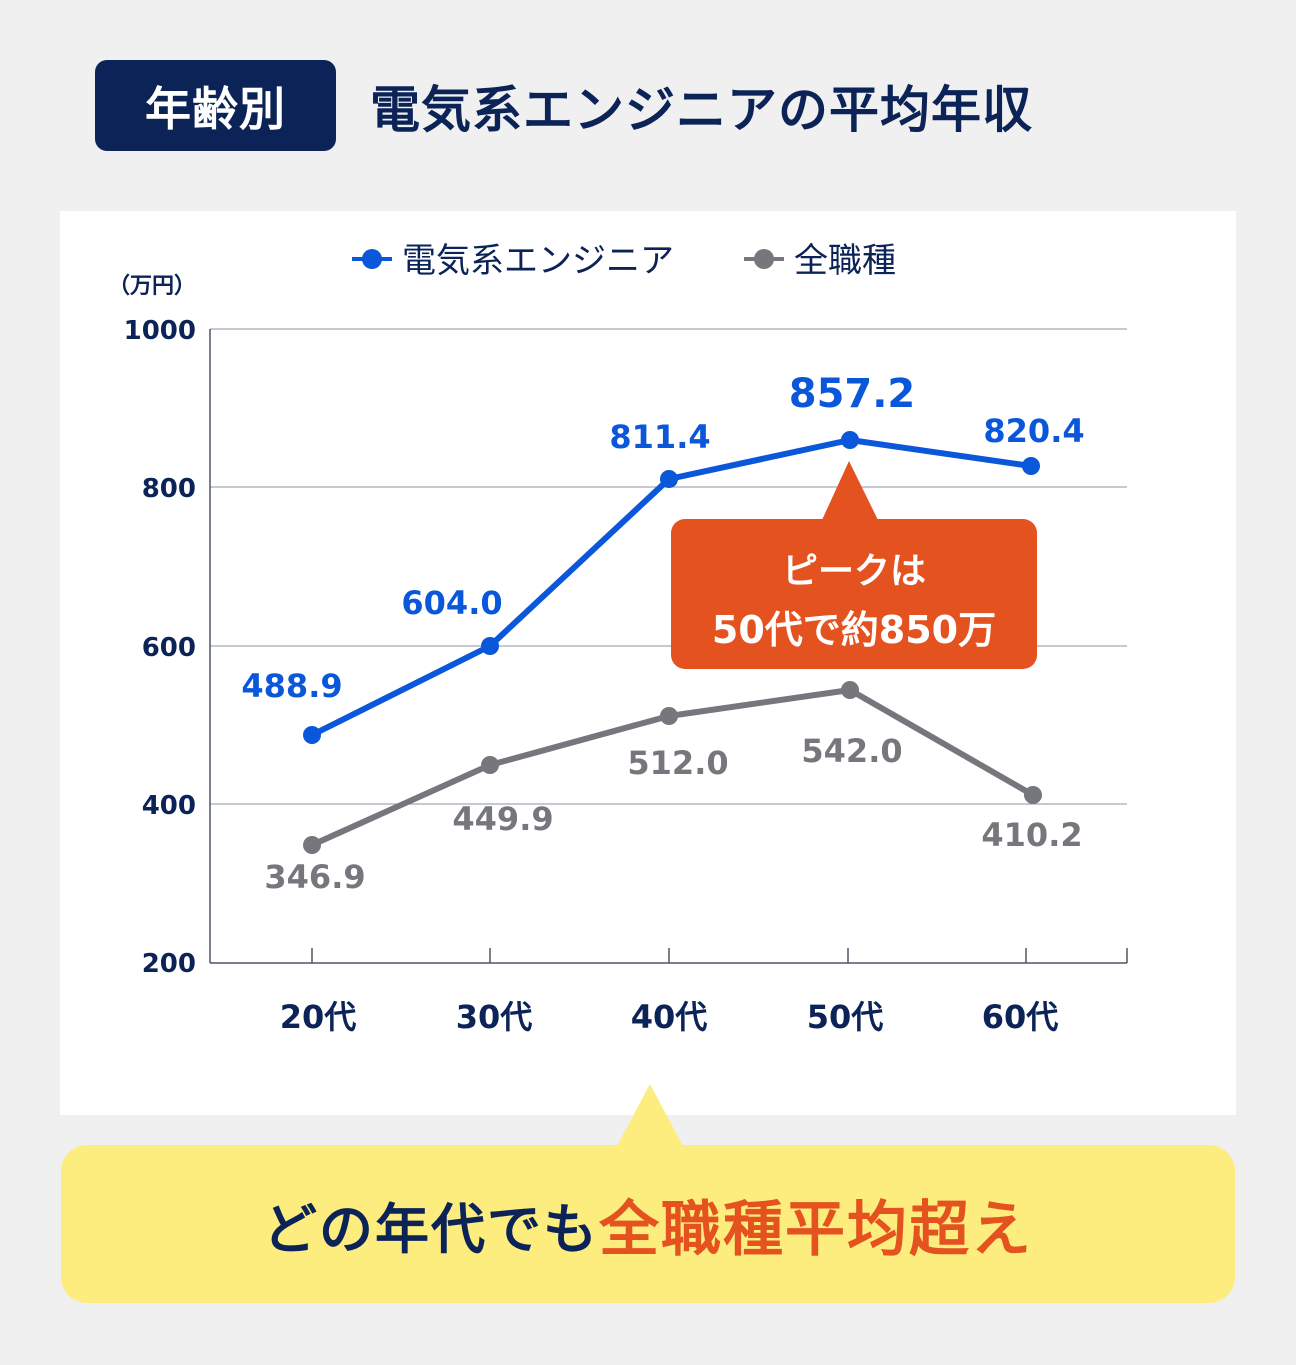  What do you see at coordinates (372, 259) in the screenshot?
I see `legend-engineer-marker-icon` at bounding box center [372, 259].